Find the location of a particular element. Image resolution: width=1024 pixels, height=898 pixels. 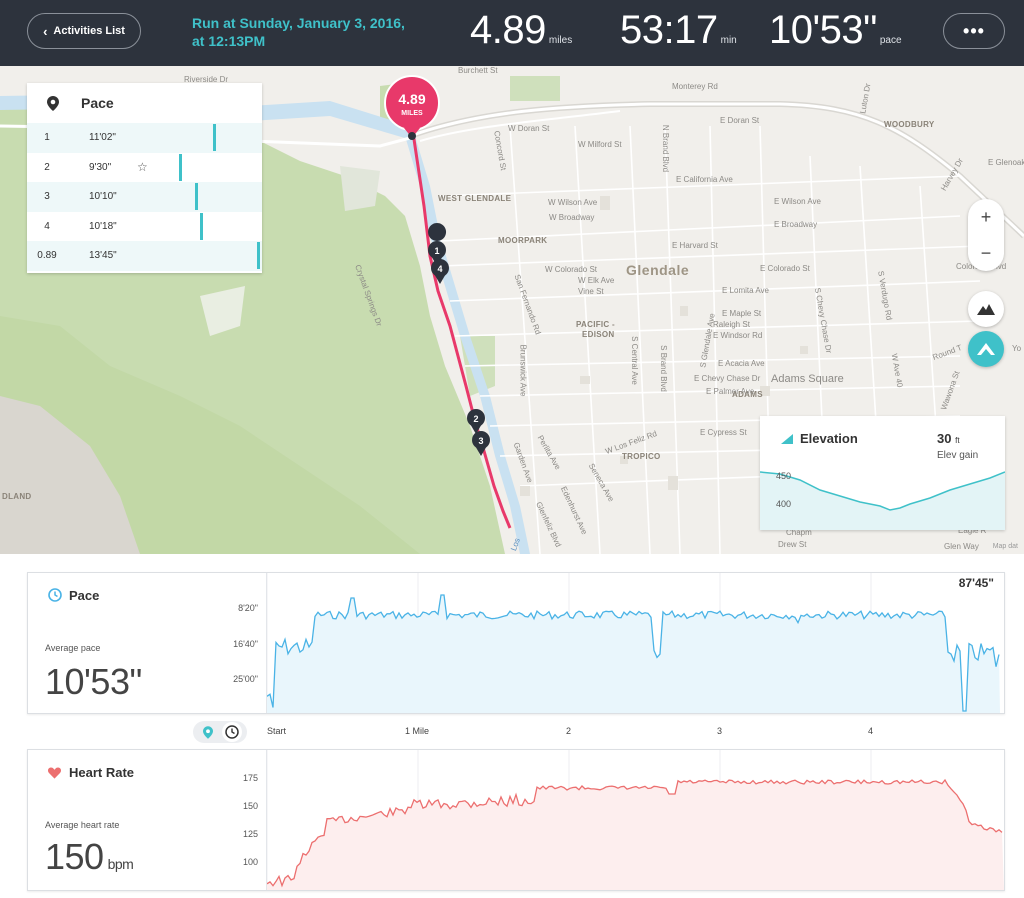

map-label-e-broadway: E Broadway is located at coordinates (796, 224).